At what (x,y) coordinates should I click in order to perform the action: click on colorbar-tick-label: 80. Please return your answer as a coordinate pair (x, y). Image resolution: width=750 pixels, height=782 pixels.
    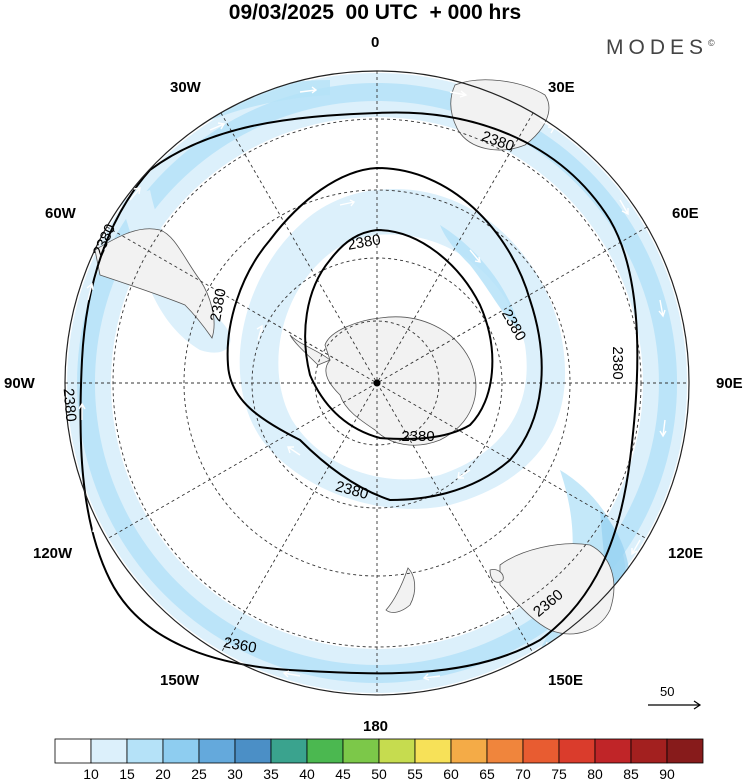
    Looking at the image, I should click on (595, 774).